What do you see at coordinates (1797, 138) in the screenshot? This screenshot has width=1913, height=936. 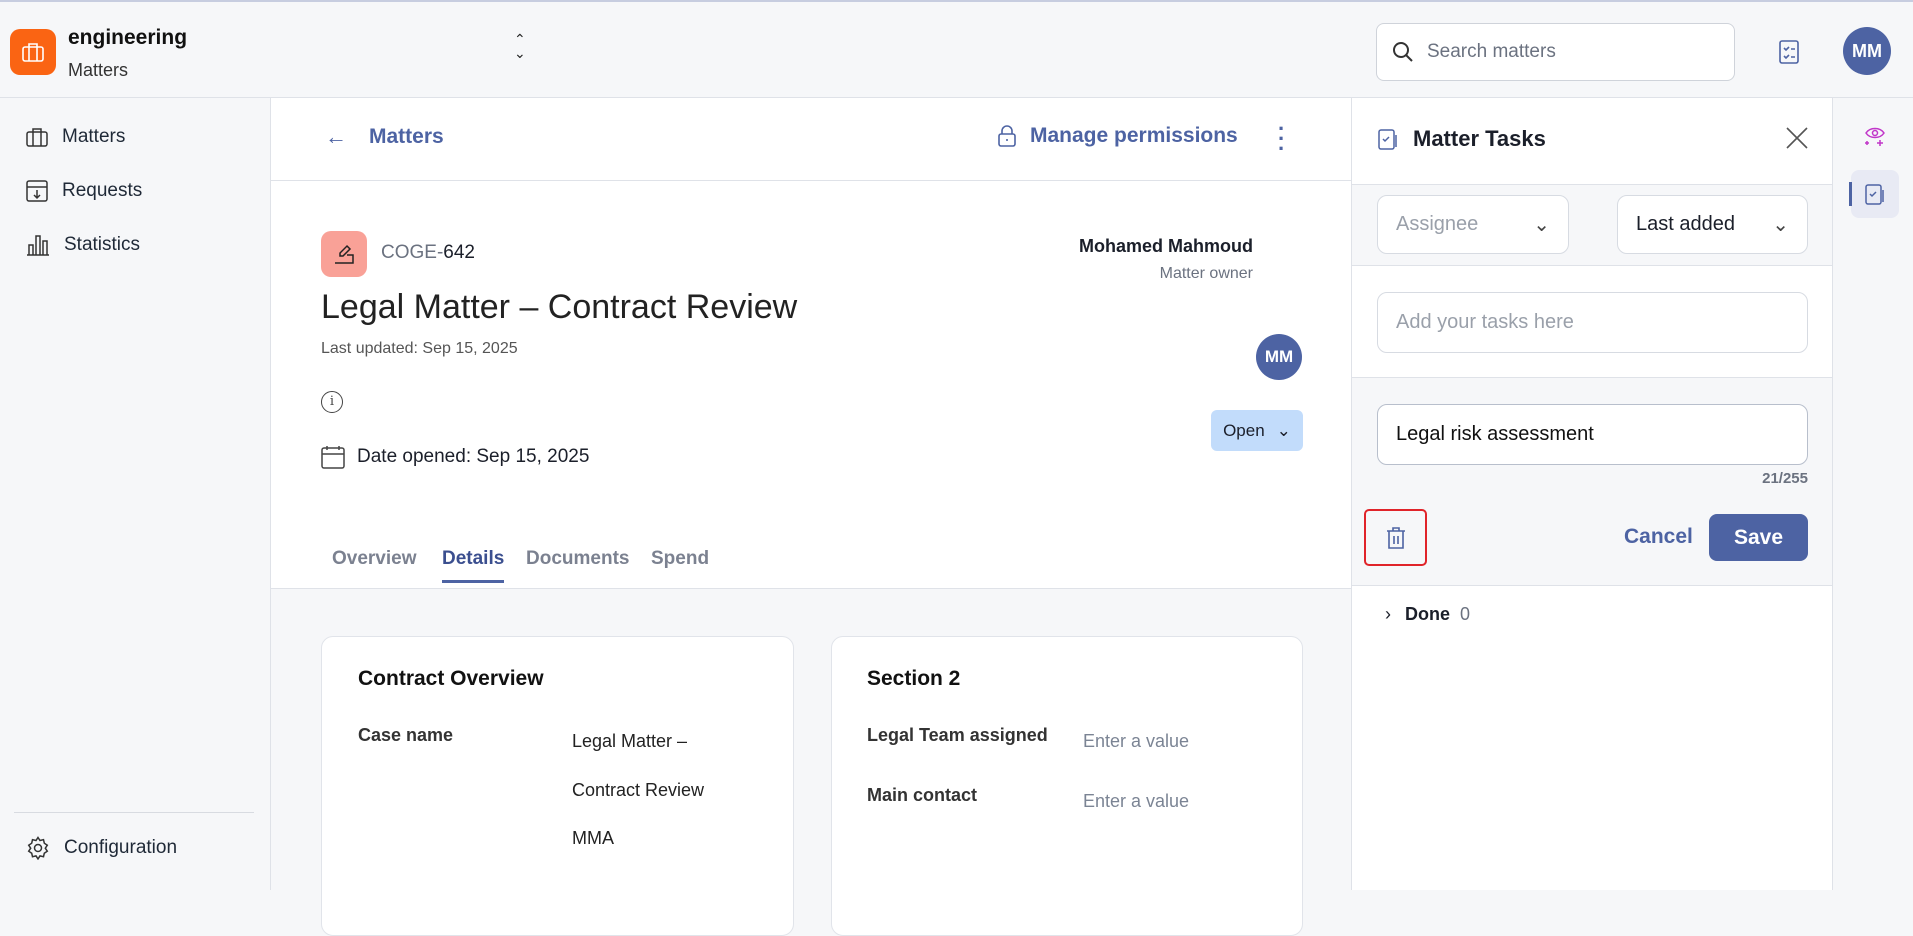 I see `close-icon` at bounding box center [1797, 138].